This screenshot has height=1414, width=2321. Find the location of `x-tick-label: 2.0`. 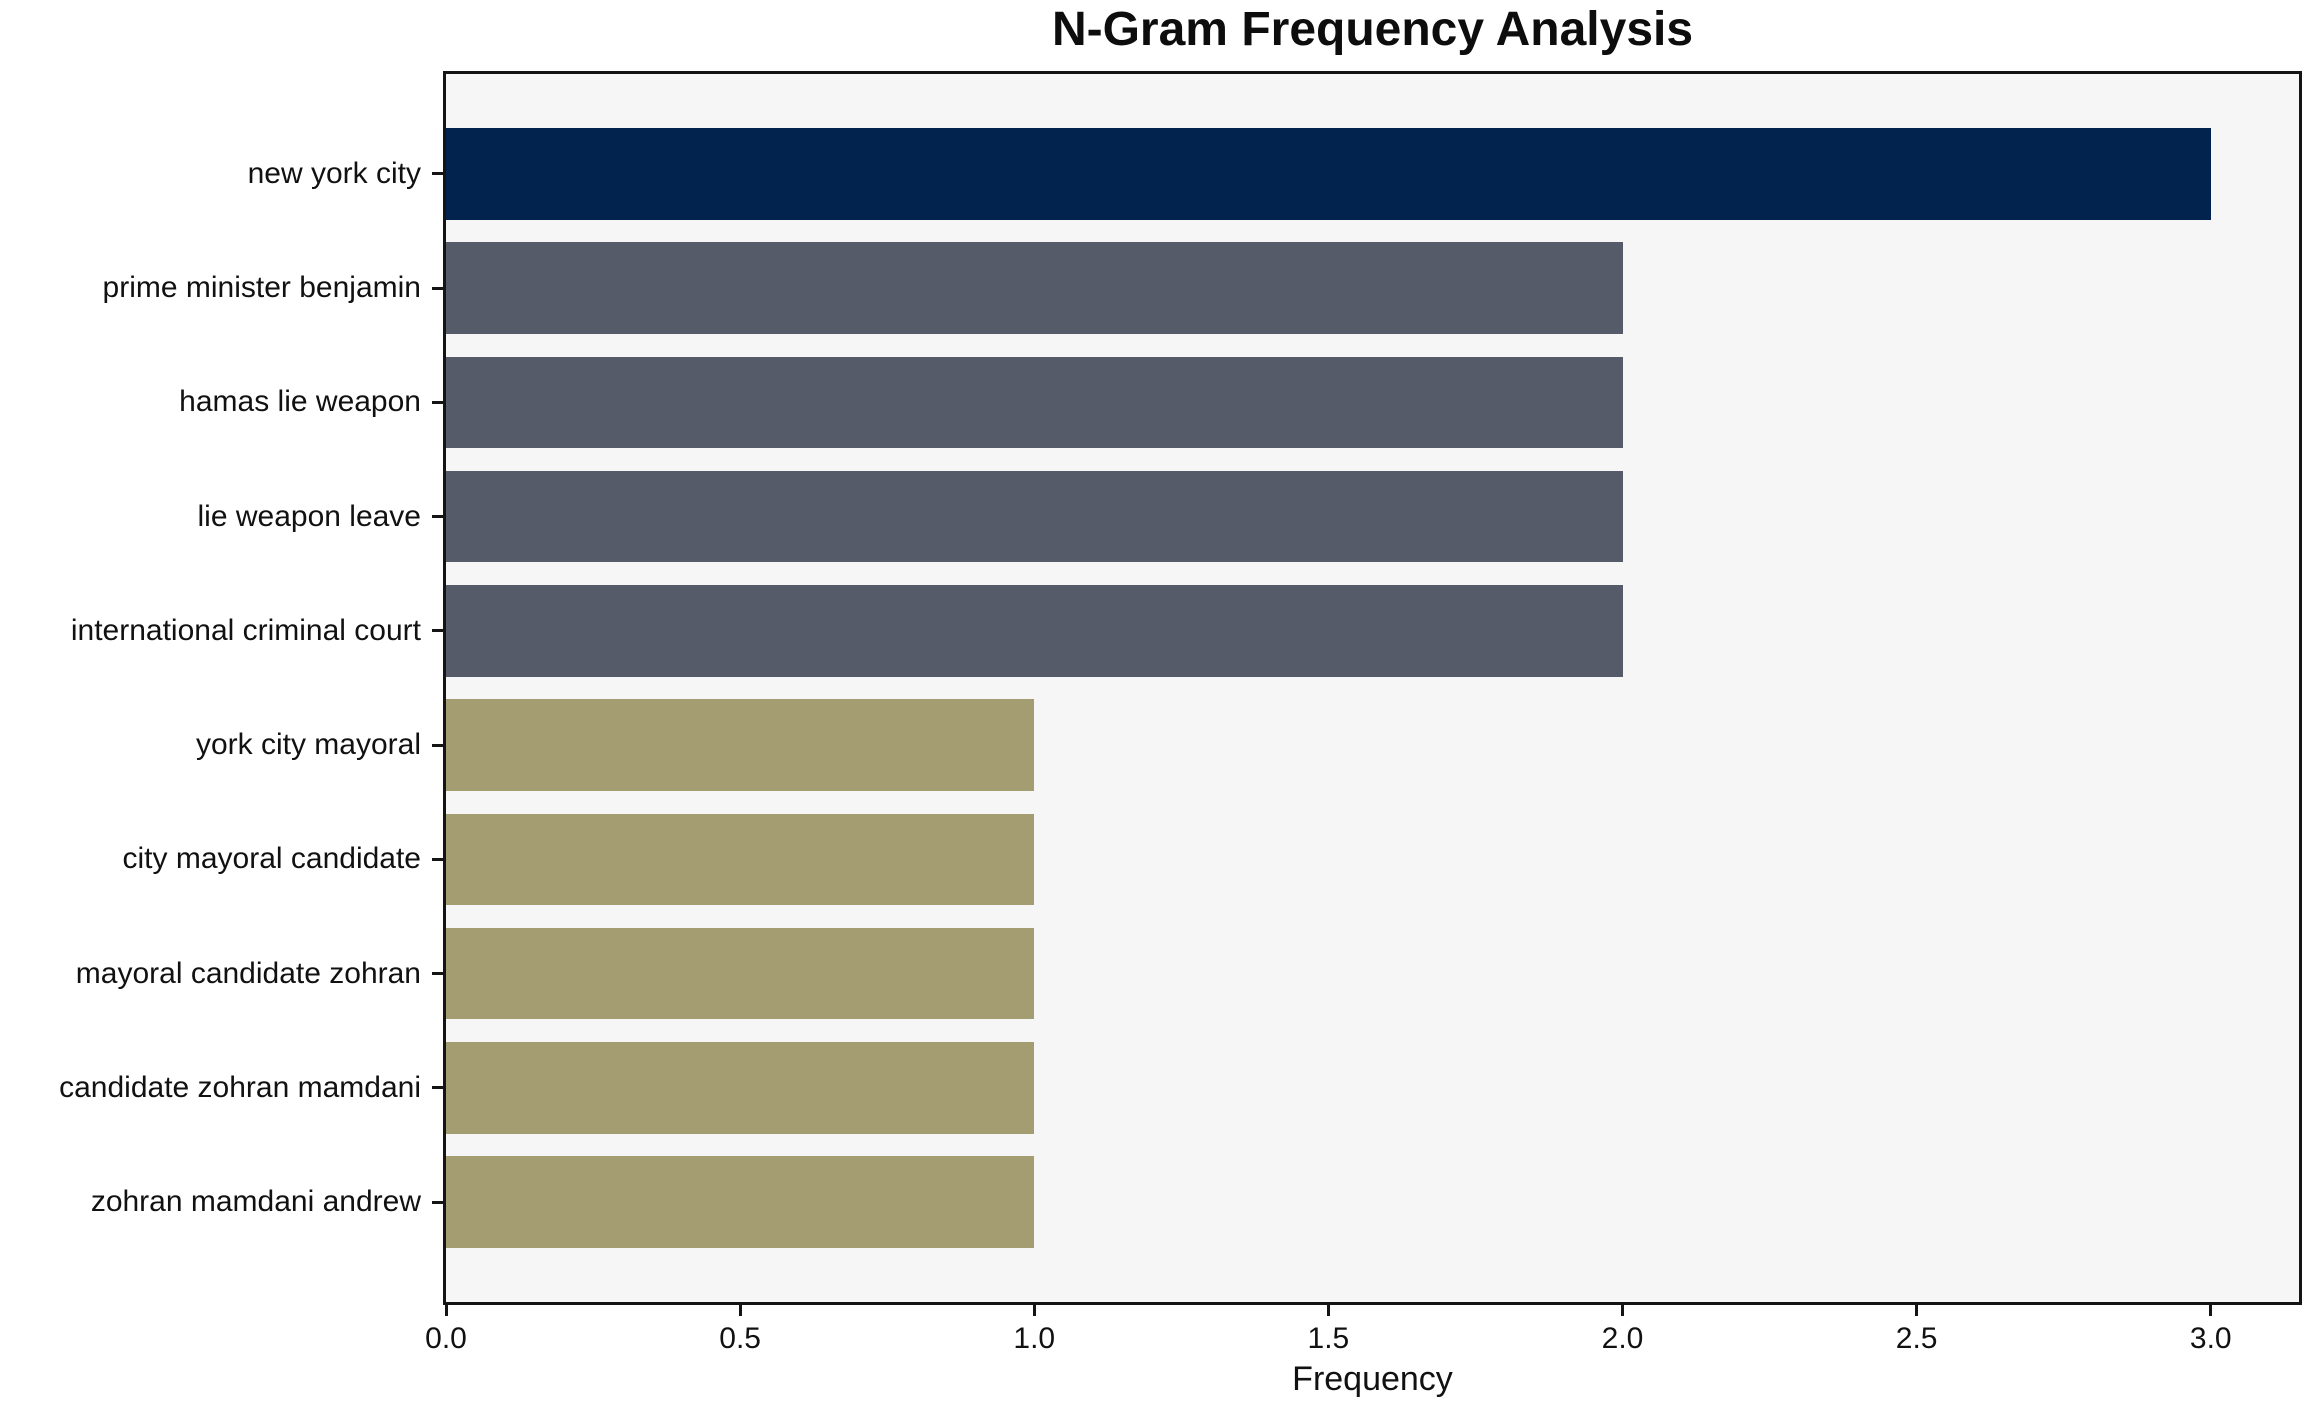

x-tick-label: 2.0 is located at coordinates (1622, 1338).